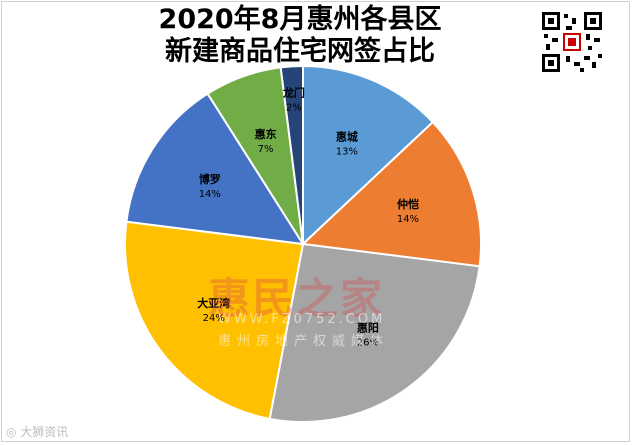  I want to click on watermark-brand: 惠民之家, so click(296, 298).